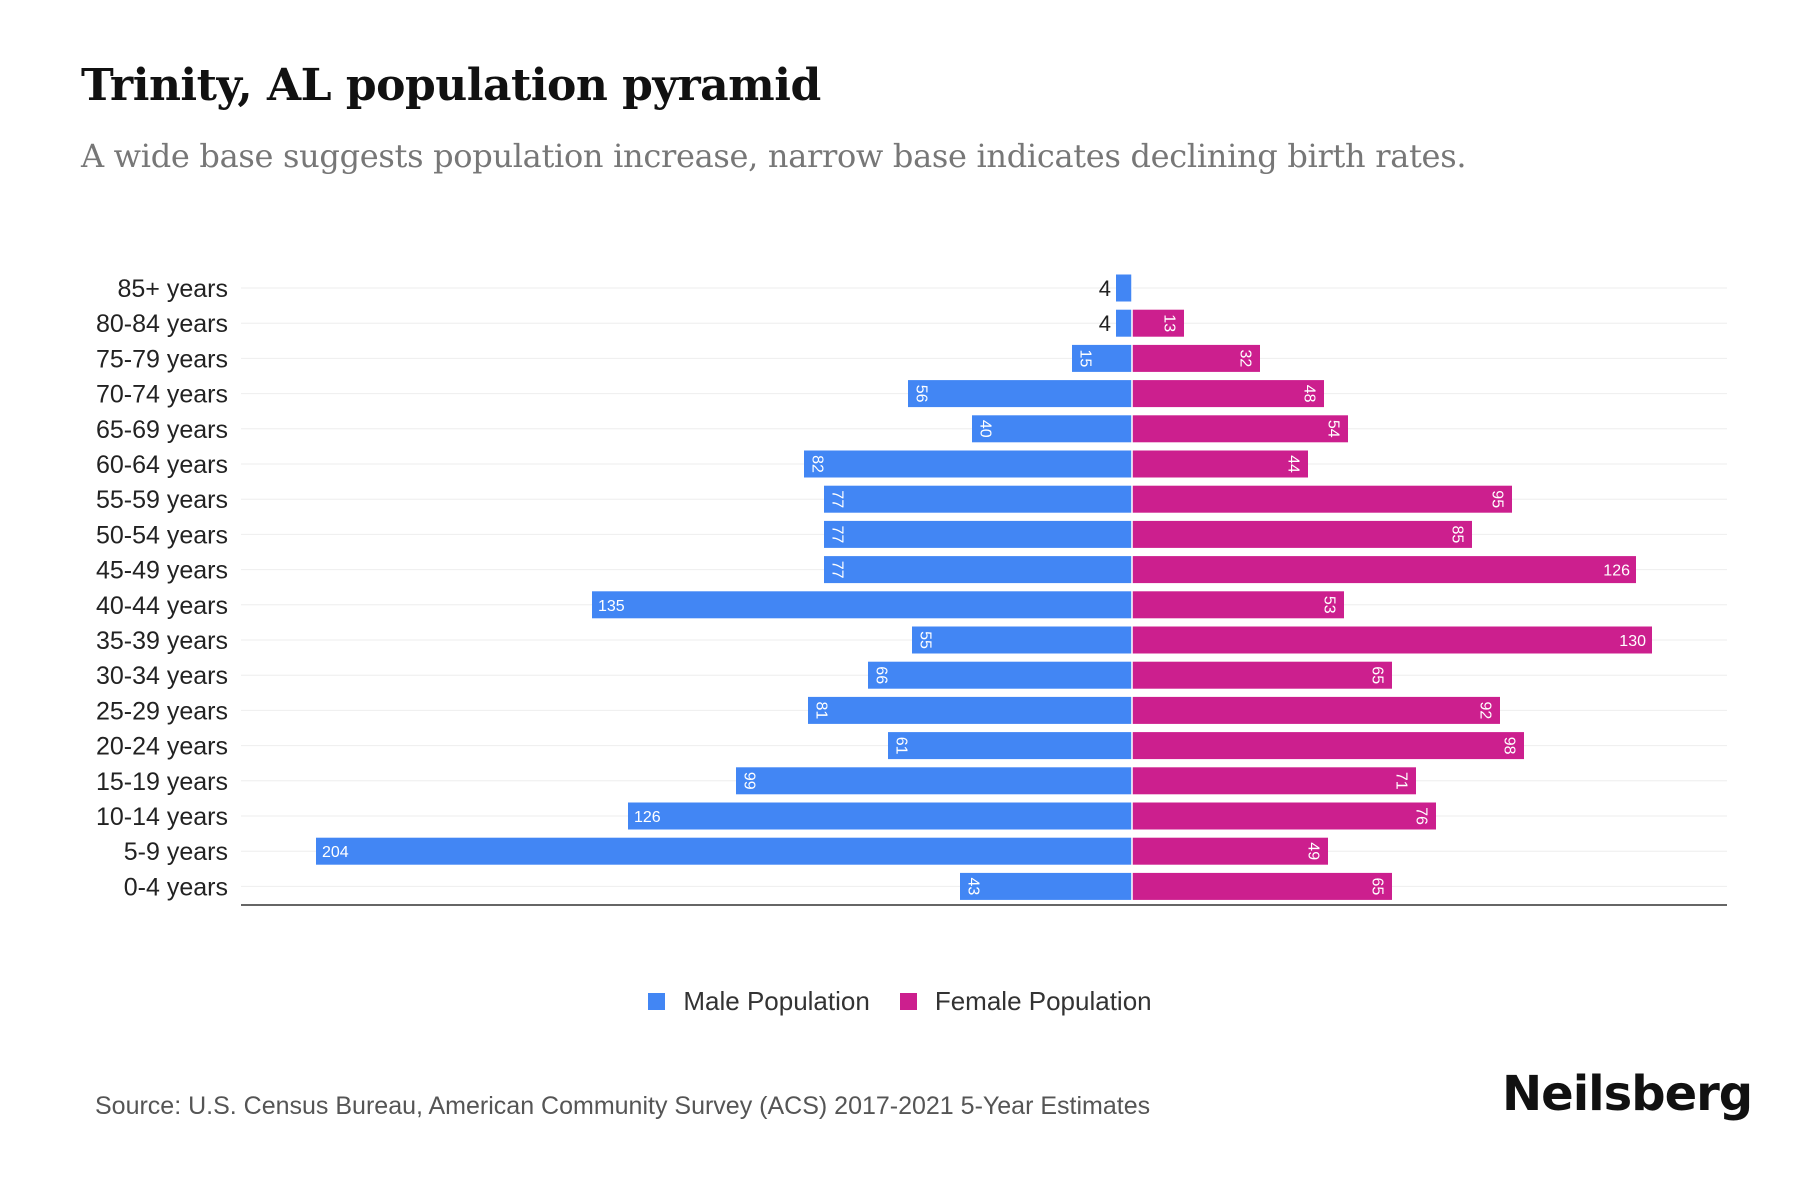 The image size is (1800, 1200). Describe the element at coordinates (1043, 1001) in the screenshot. I see `legend-label-female: Female Population` at that location.